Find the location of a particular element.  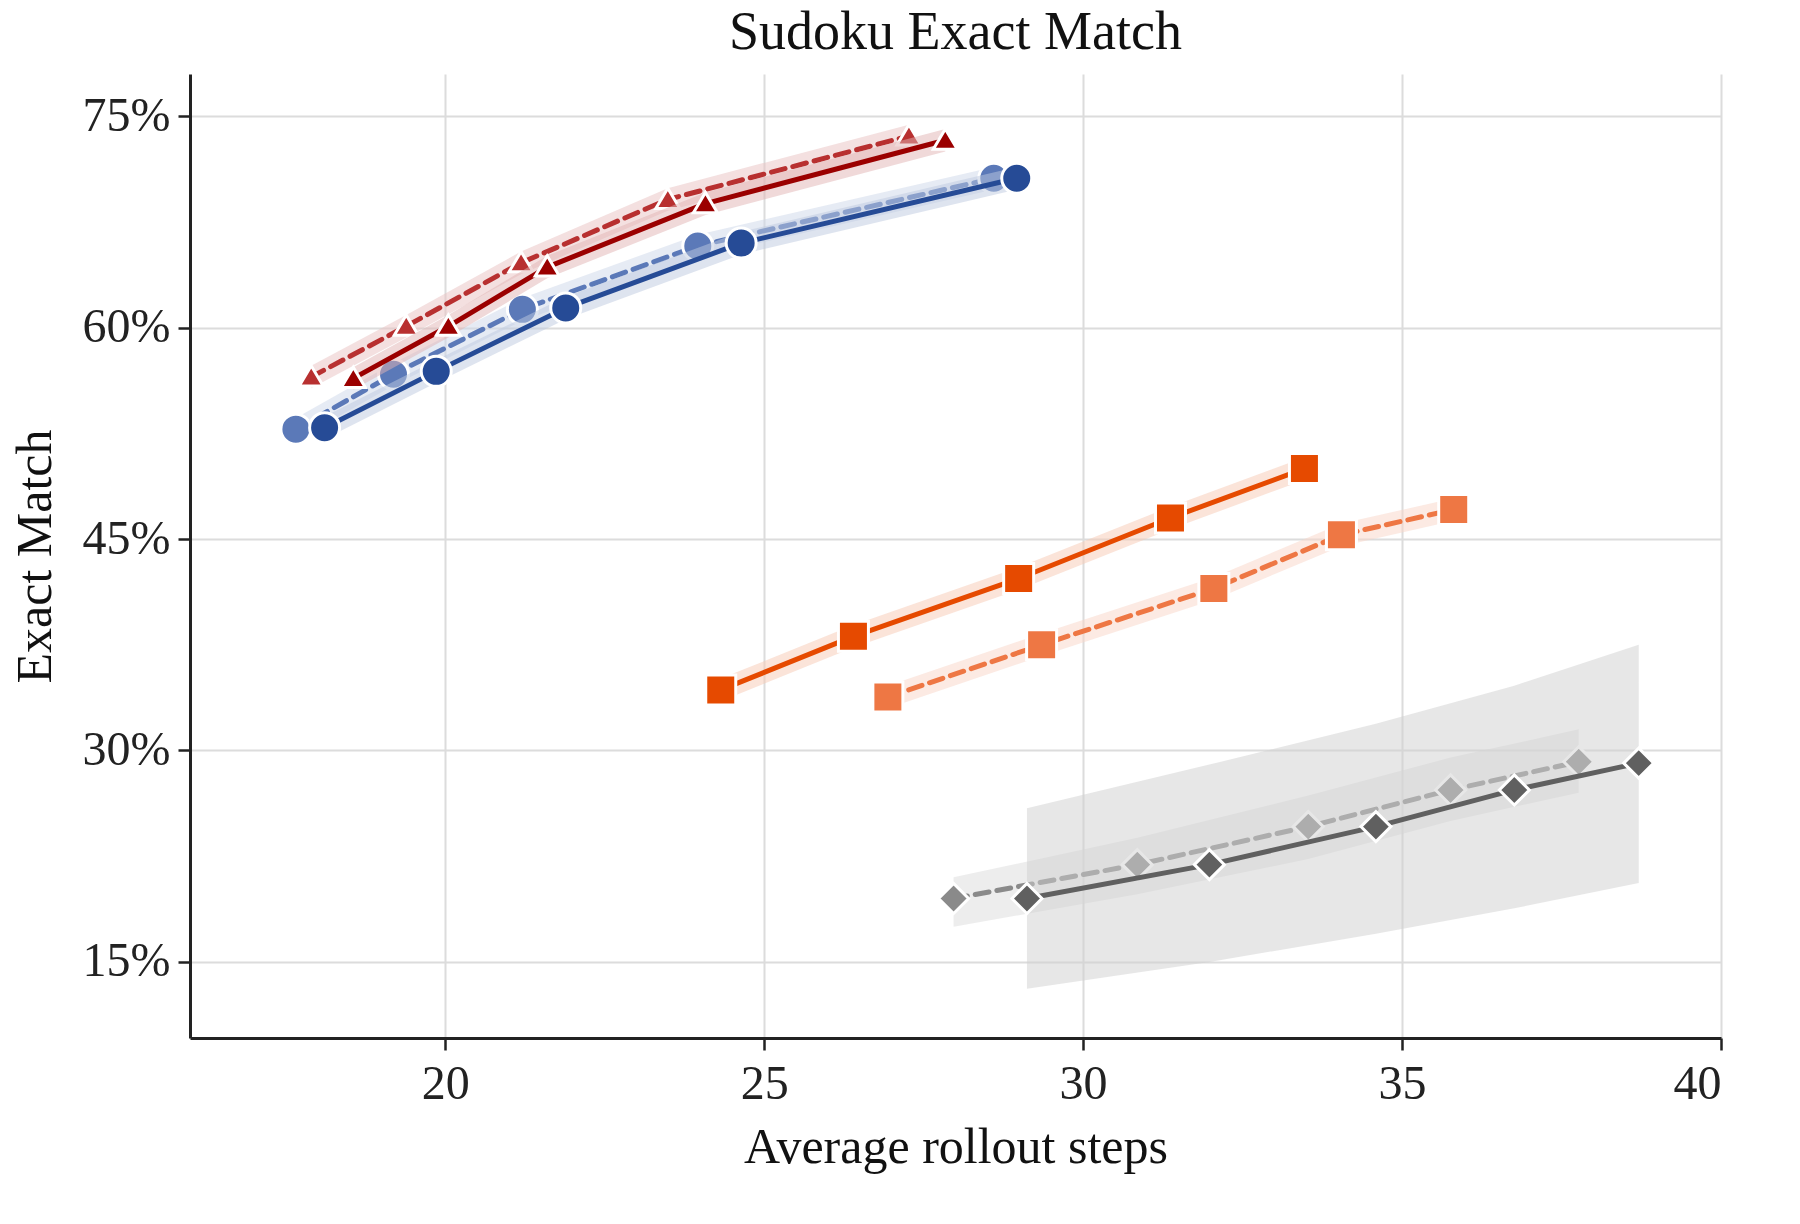

y-axis-title: Exact Match is located at coordinates (33, 556).